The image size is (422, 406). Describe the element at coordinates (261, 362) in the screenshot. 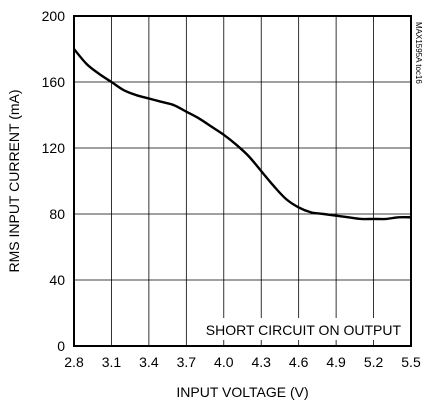

I see `x-tick-label: 4.3` at that location.